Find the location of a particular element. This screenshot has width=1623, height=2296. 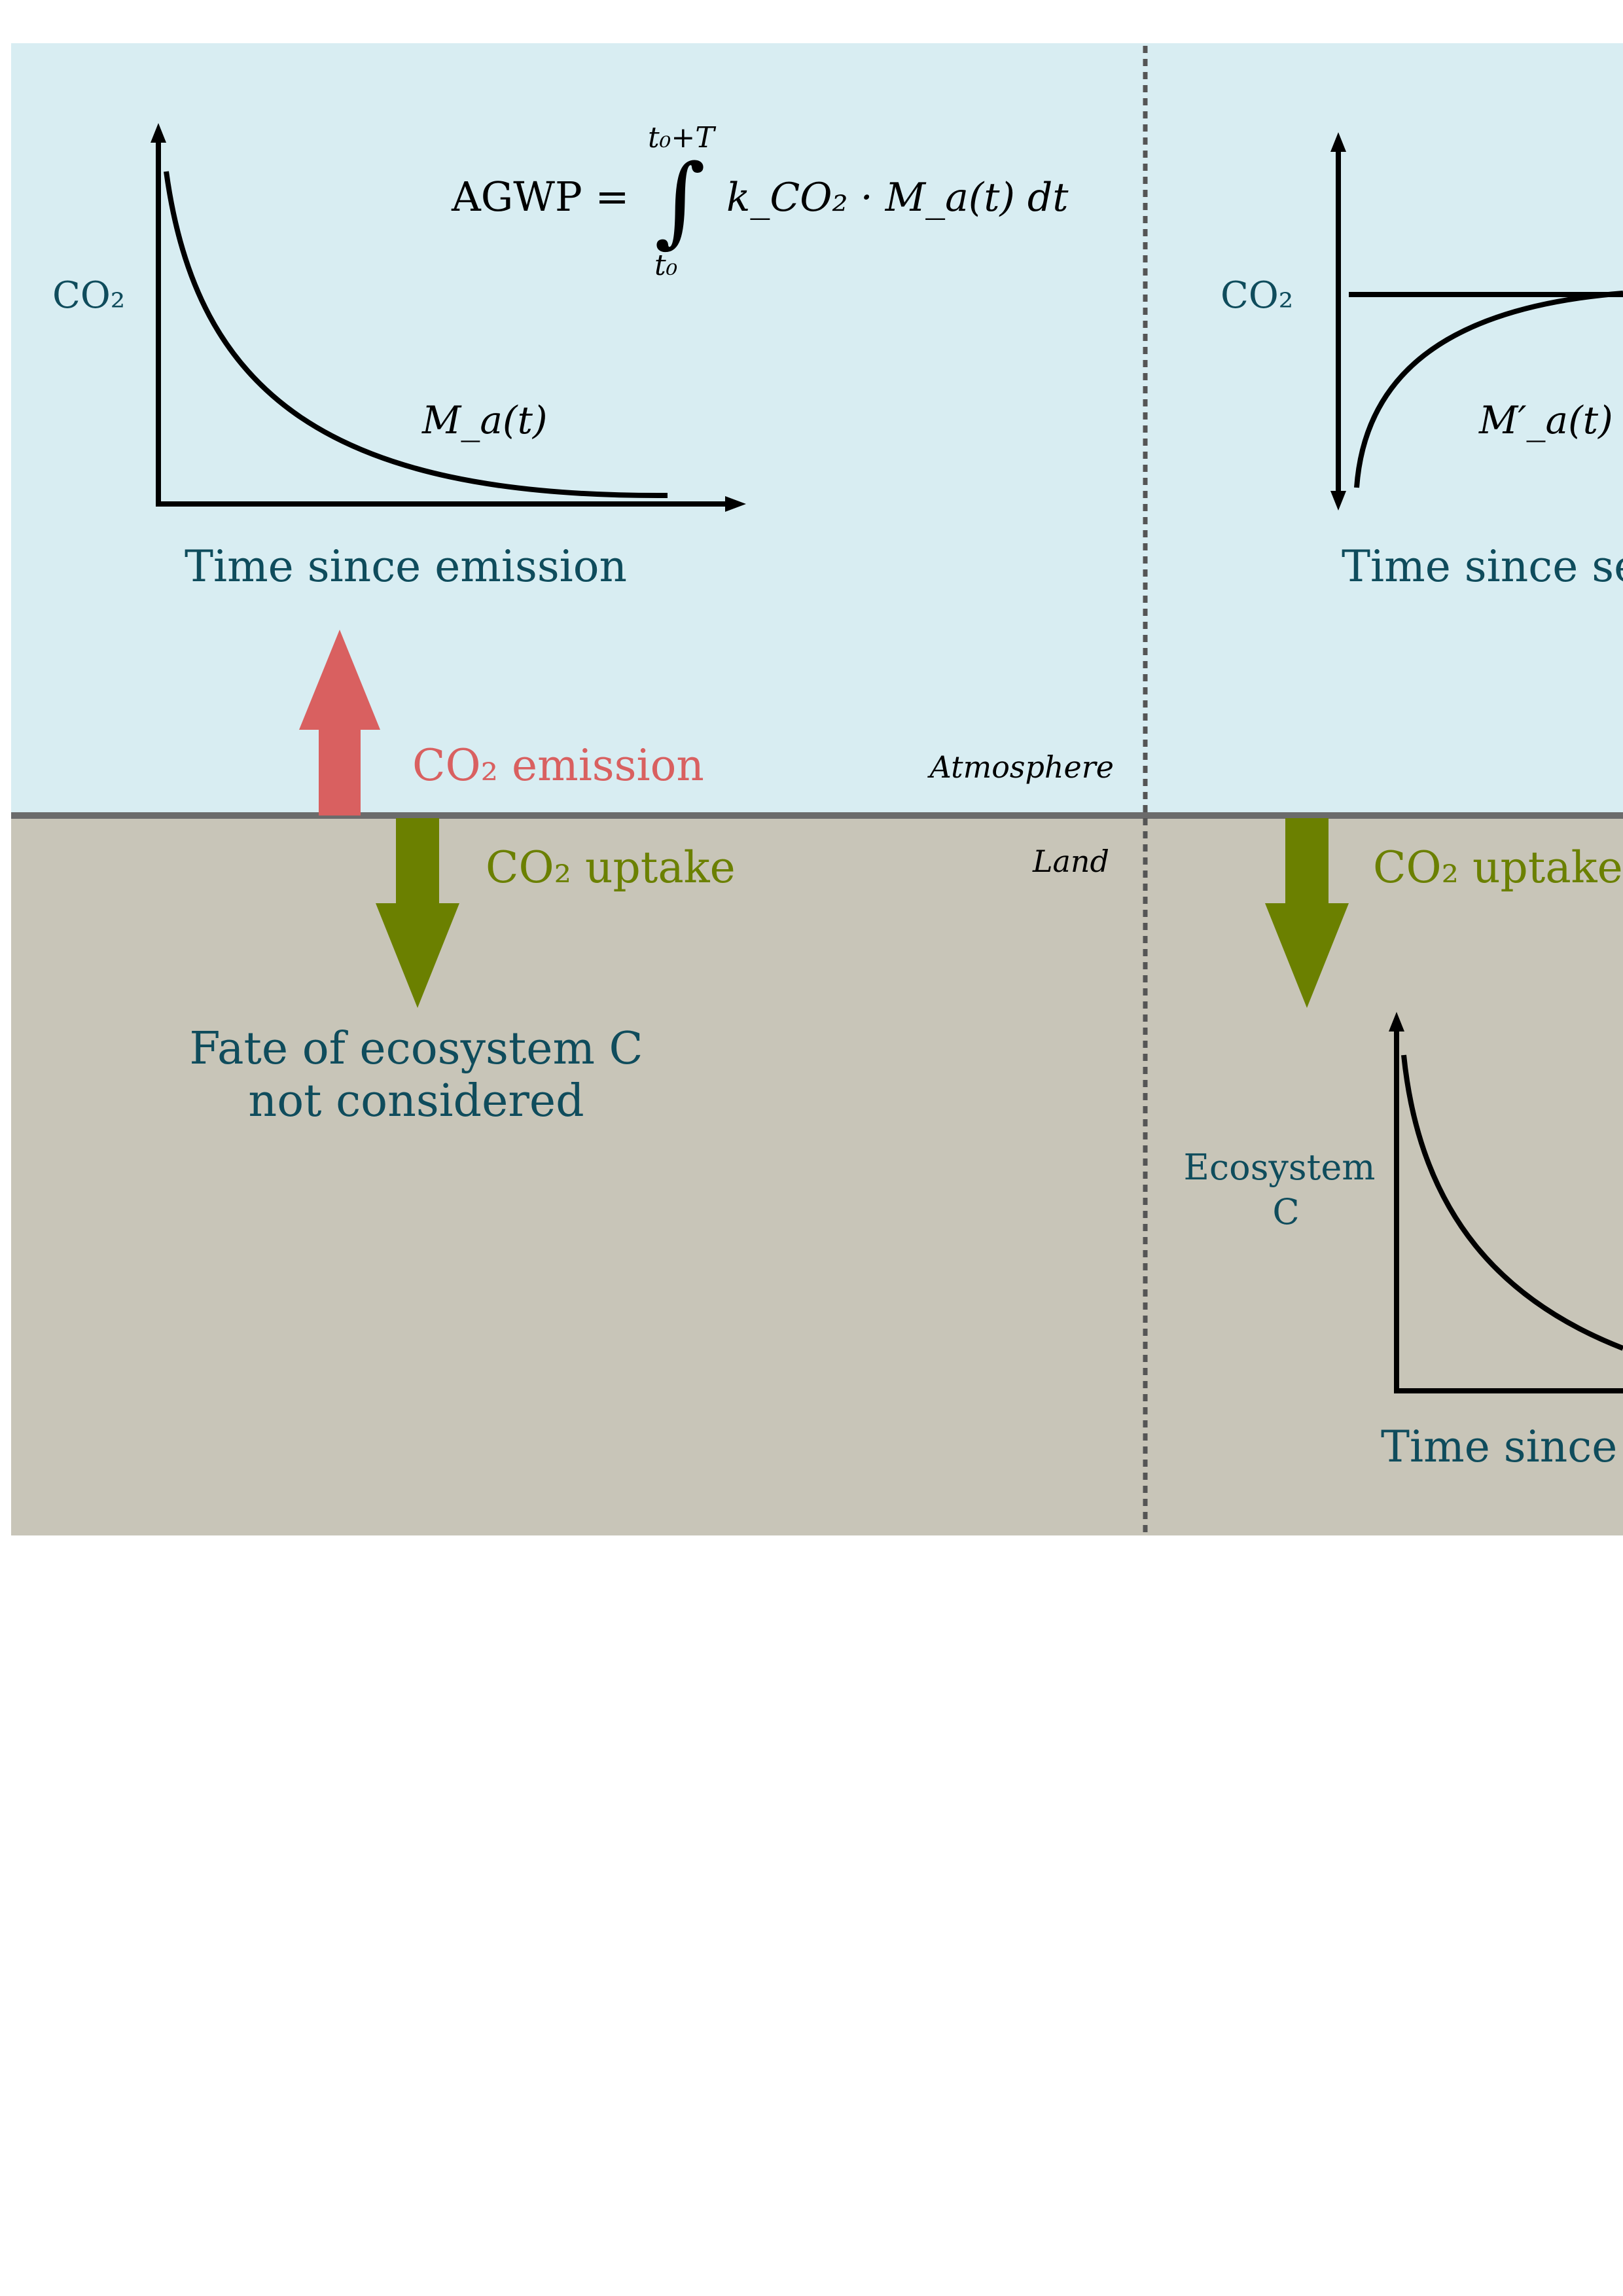

right-chart-recovery-curve is located at coordinates (1489, 389).